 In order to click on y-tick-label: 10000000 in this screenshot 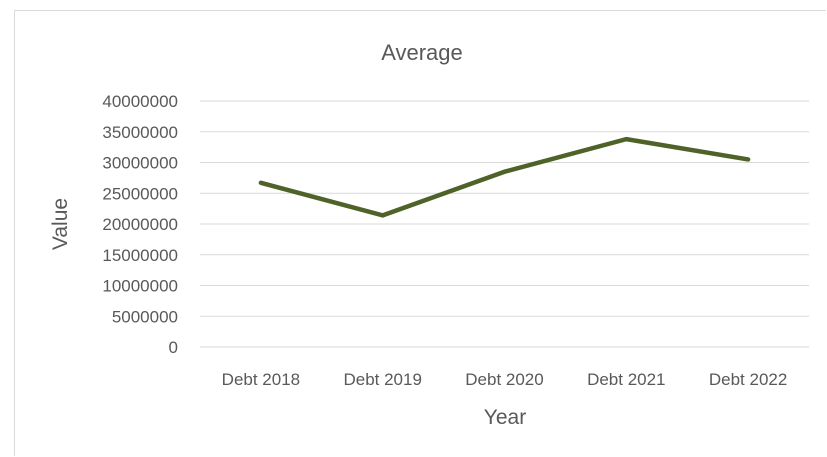, I will do `click(140, 286)`.